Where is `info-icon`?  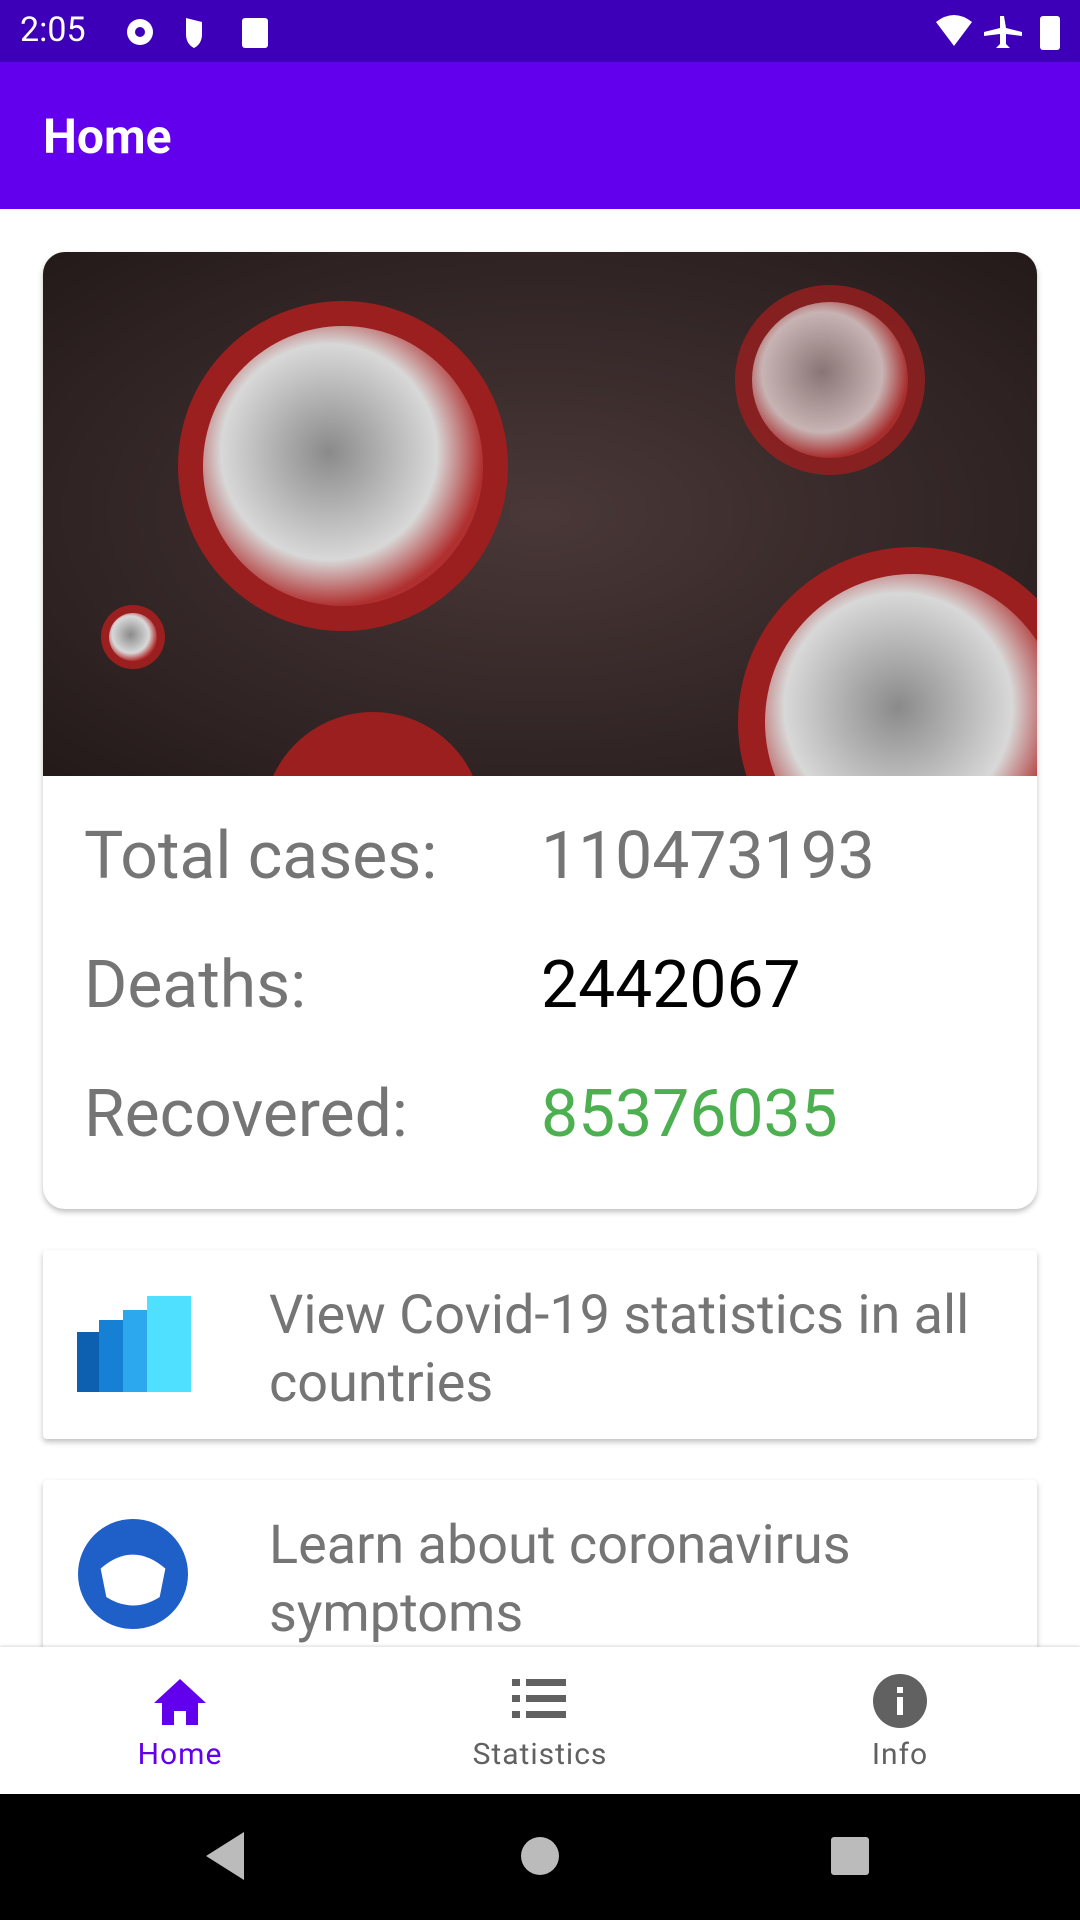 info-icon is located at coordinates (900, 1701).